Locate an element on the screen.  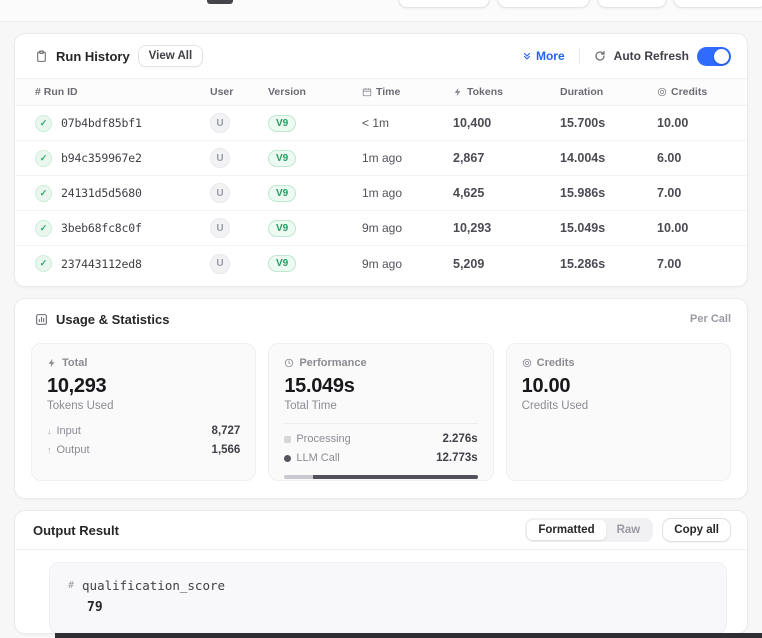
output-format-toggle: Formatted Raw is located at coordinates (589, 530).